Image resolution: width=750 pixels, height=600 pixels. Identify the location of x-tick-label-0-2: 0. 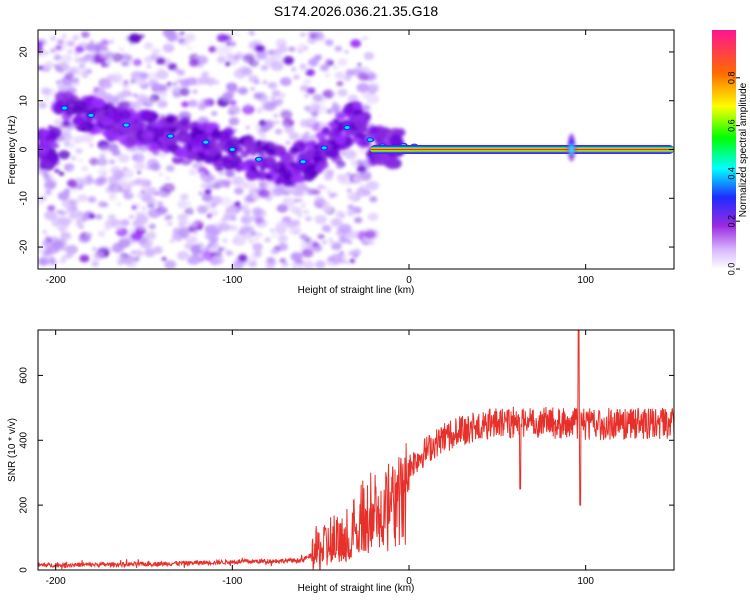
(409, 280).